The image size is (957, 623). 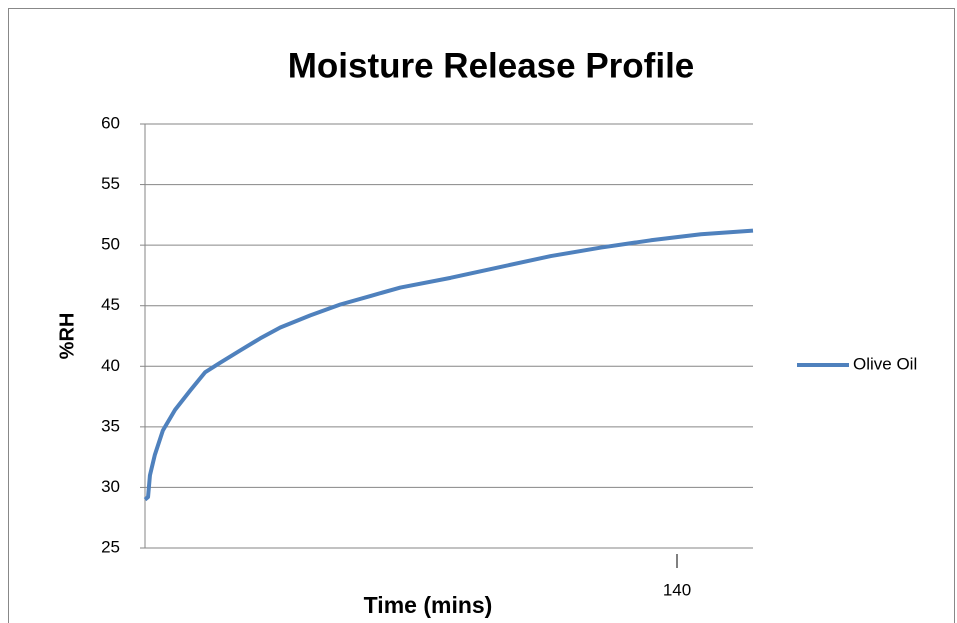 I want to click on y-tick-label: 55, so click(x=110, y=183).